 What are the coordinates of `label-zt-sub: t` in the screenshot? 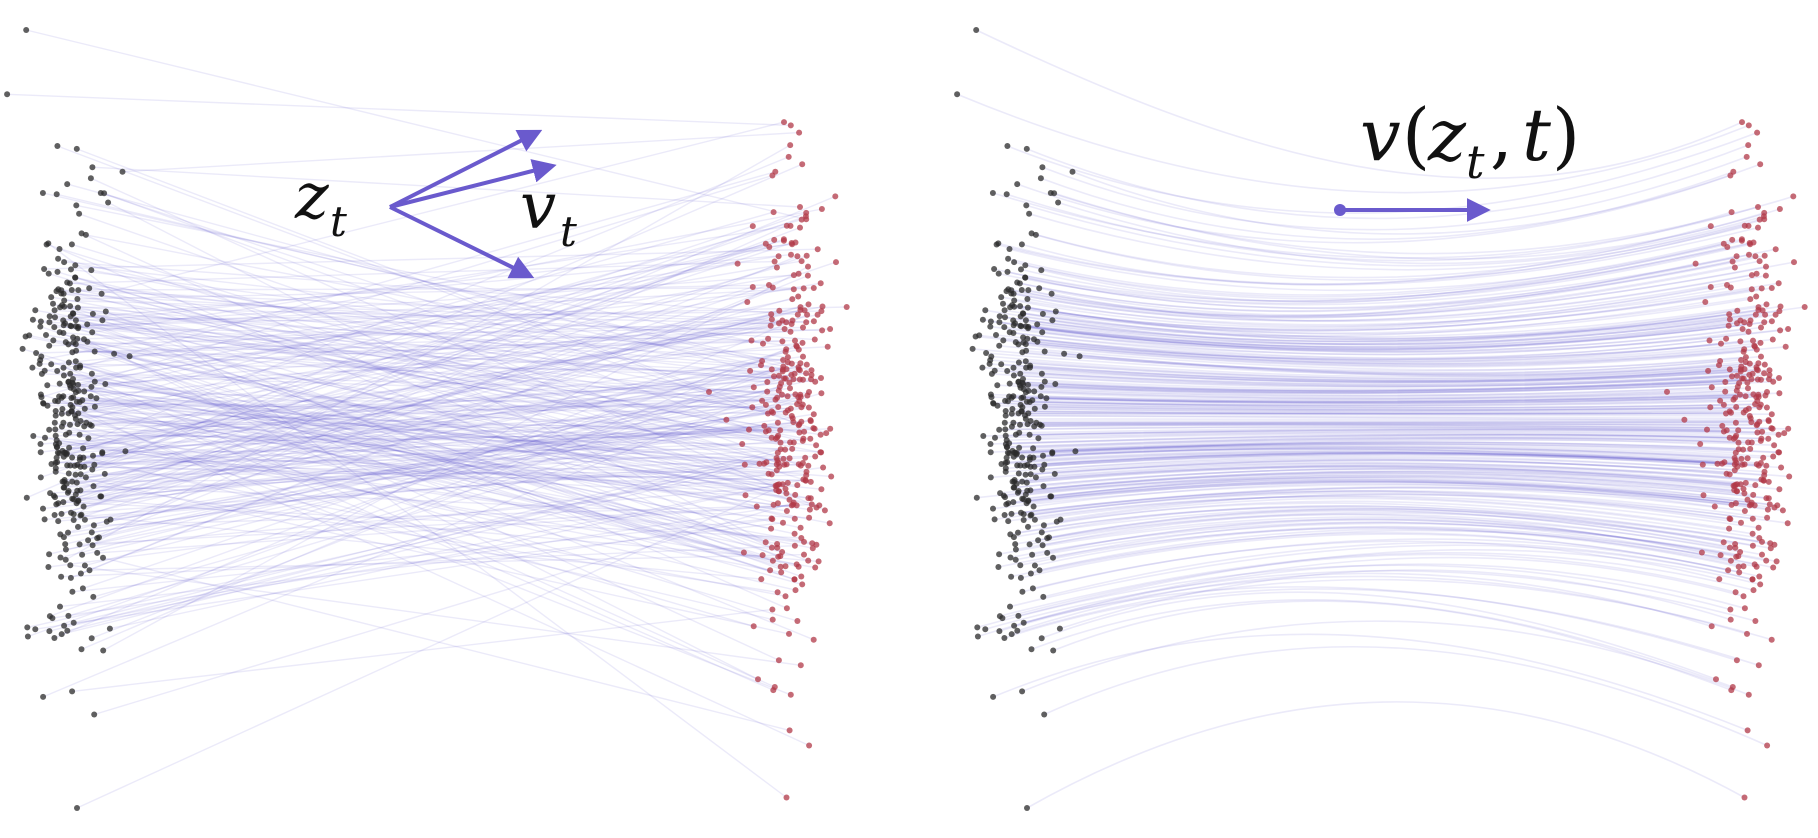 It's located at (338, 221).